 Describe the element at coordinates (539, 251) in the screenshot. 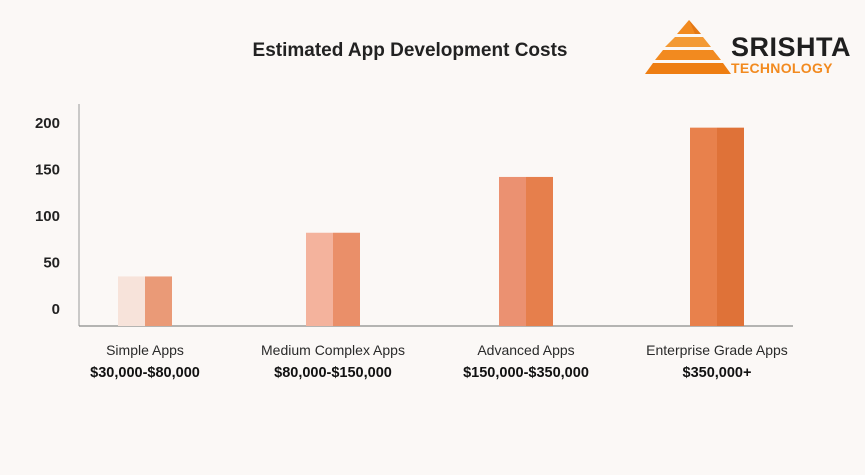

I see `bar-3-right-half` at that location.